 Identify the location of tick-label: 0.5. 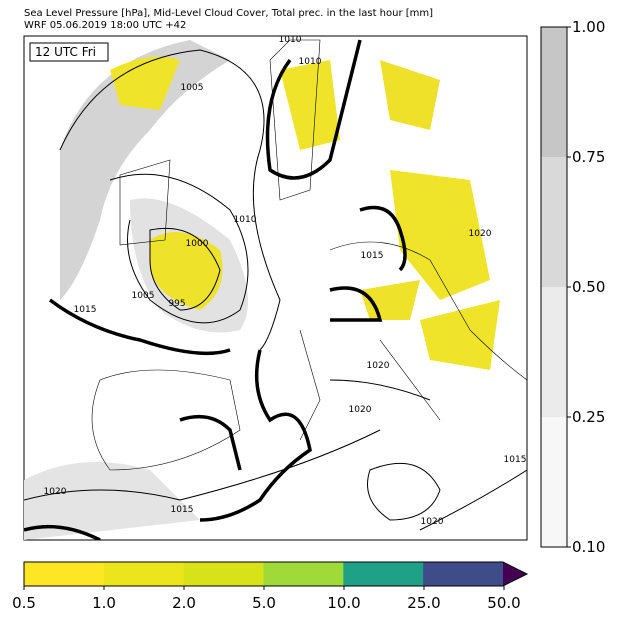
(24, 603).